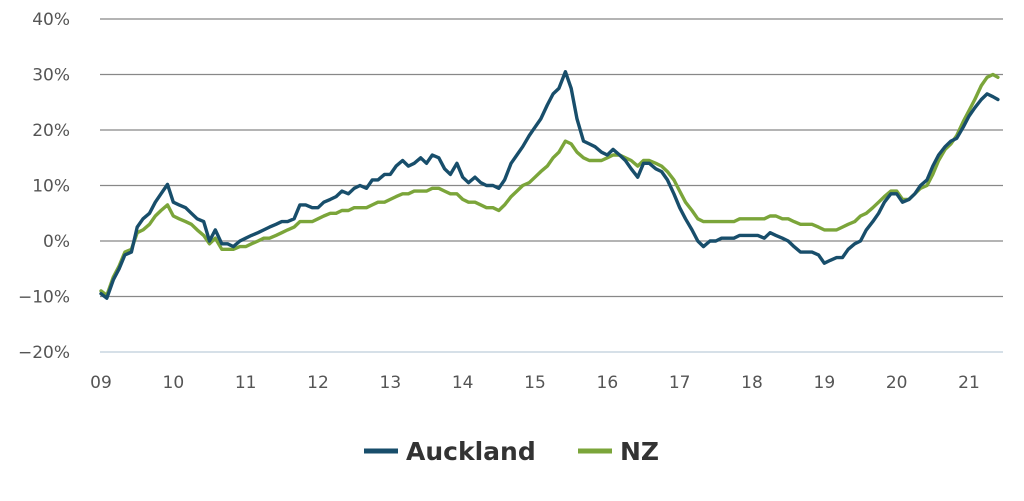 This screenshot has height=501, width=1024. I want to click on x-tick-label: 16, so click(608, 383).